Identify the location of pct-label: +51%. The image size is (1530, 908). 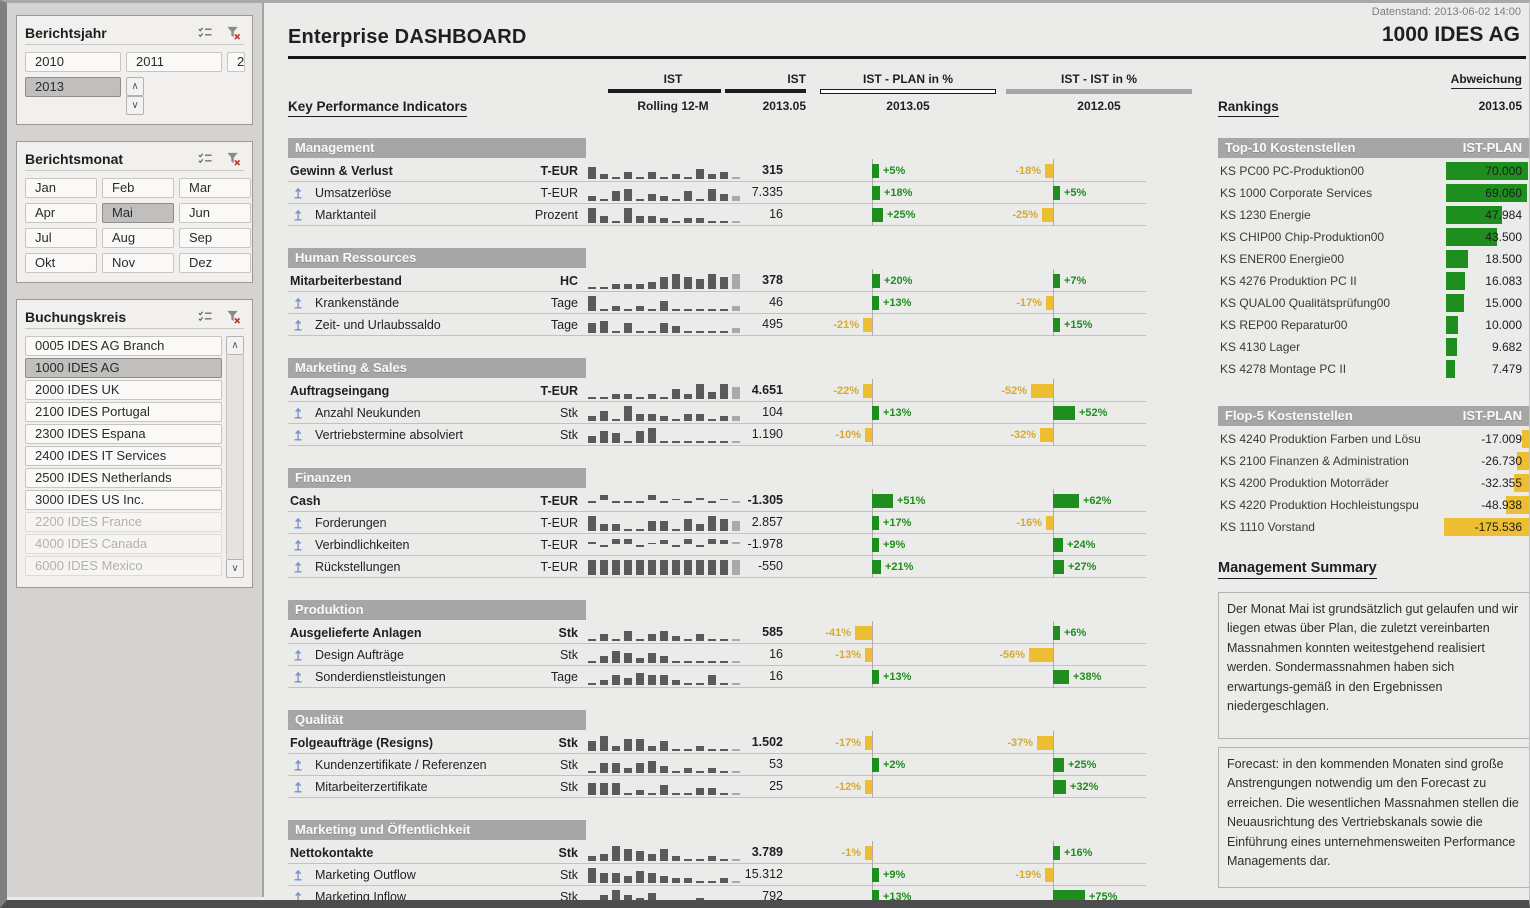
(911, 501).